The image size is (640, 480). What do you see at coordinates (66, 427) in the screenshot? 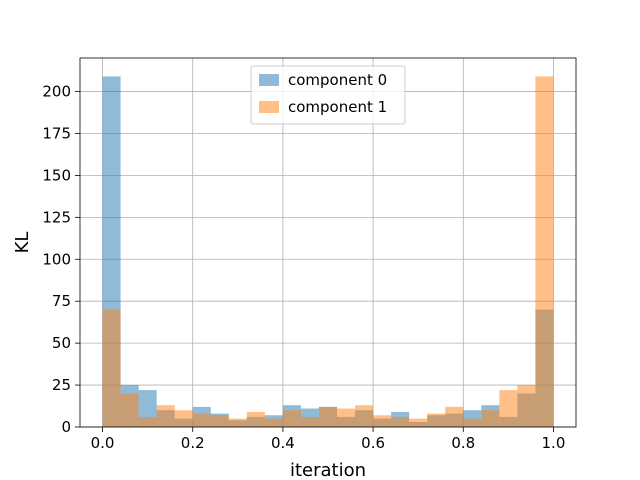
I see `y-tick-label: 0` at bounding box center [66, 427].